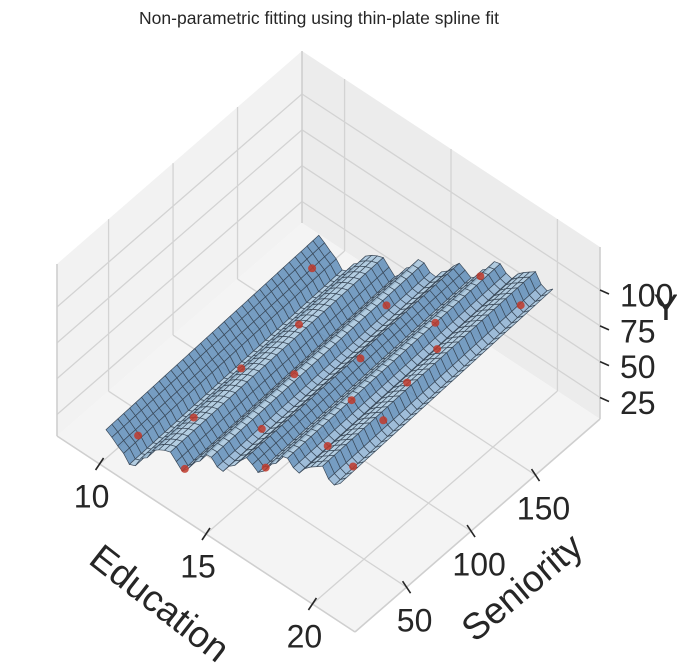  Describe the element at coordinates (638, 403) in the screenshot. I see `tick-label: 25` at that location.